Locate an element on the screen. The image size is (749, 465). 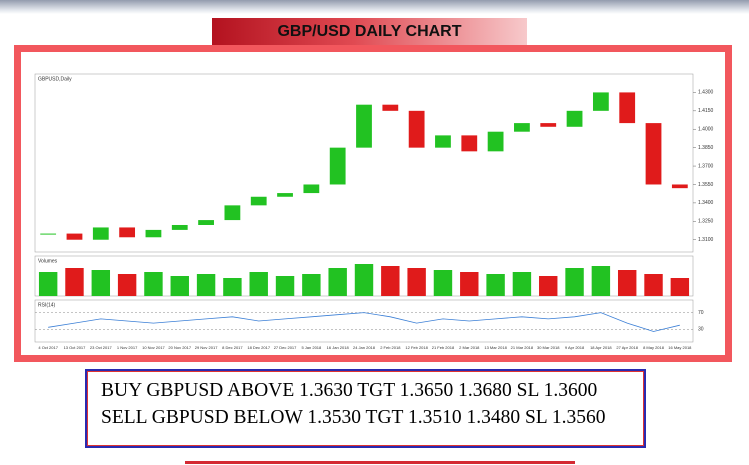
x-tick-label: 23 Oct 2017 is located at coordinates (101, 347).